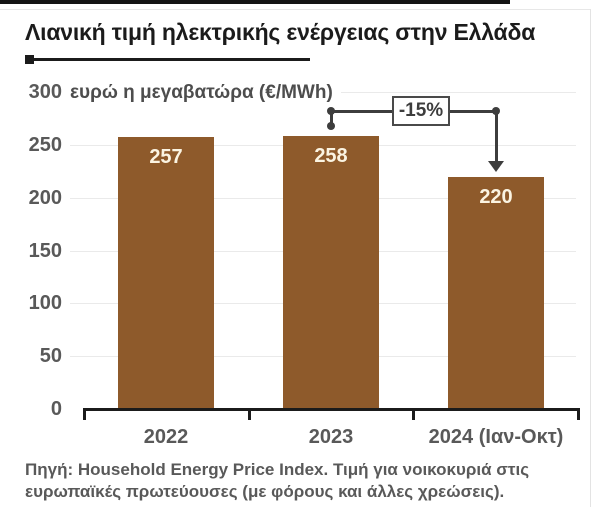  What do you see at coordinates (255, 2) in the screenshot?
I see `top-strip` at bounding box center [255, 2].